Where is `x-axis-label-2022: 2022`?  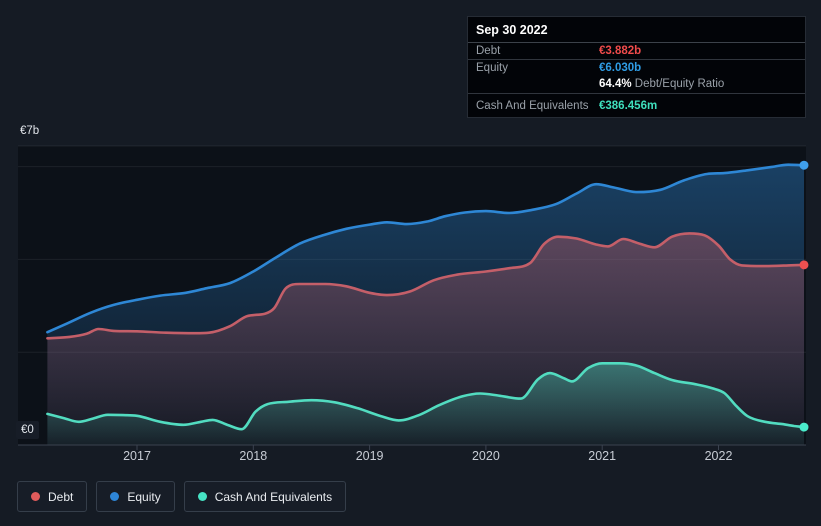
x-axis-label-2022: 2022 is located at coordinates (718, 456).